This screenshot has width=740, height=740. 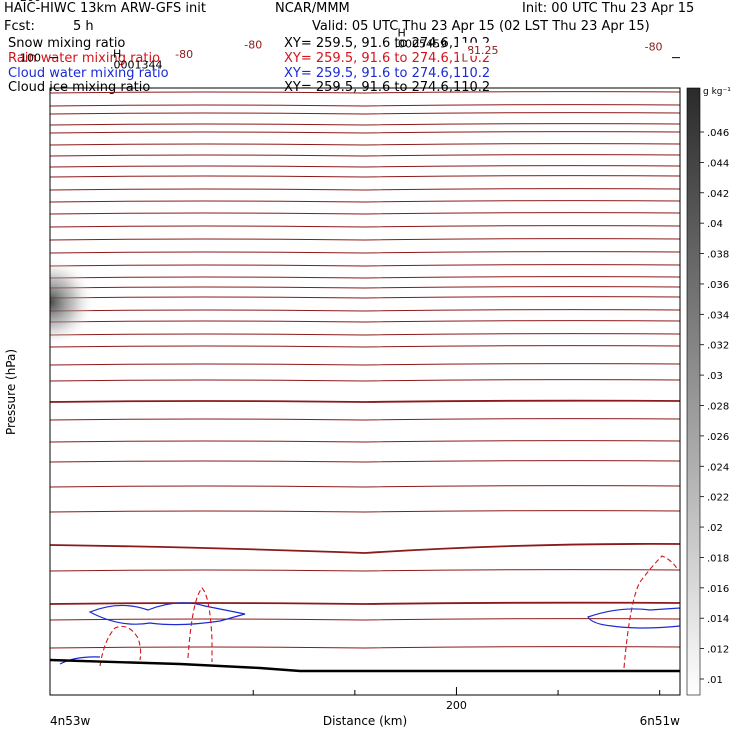 What do you see at coordinates (167, 614) in the screenshot?
I see `cloud-water-contour-left` at bounding box center [167, 614].